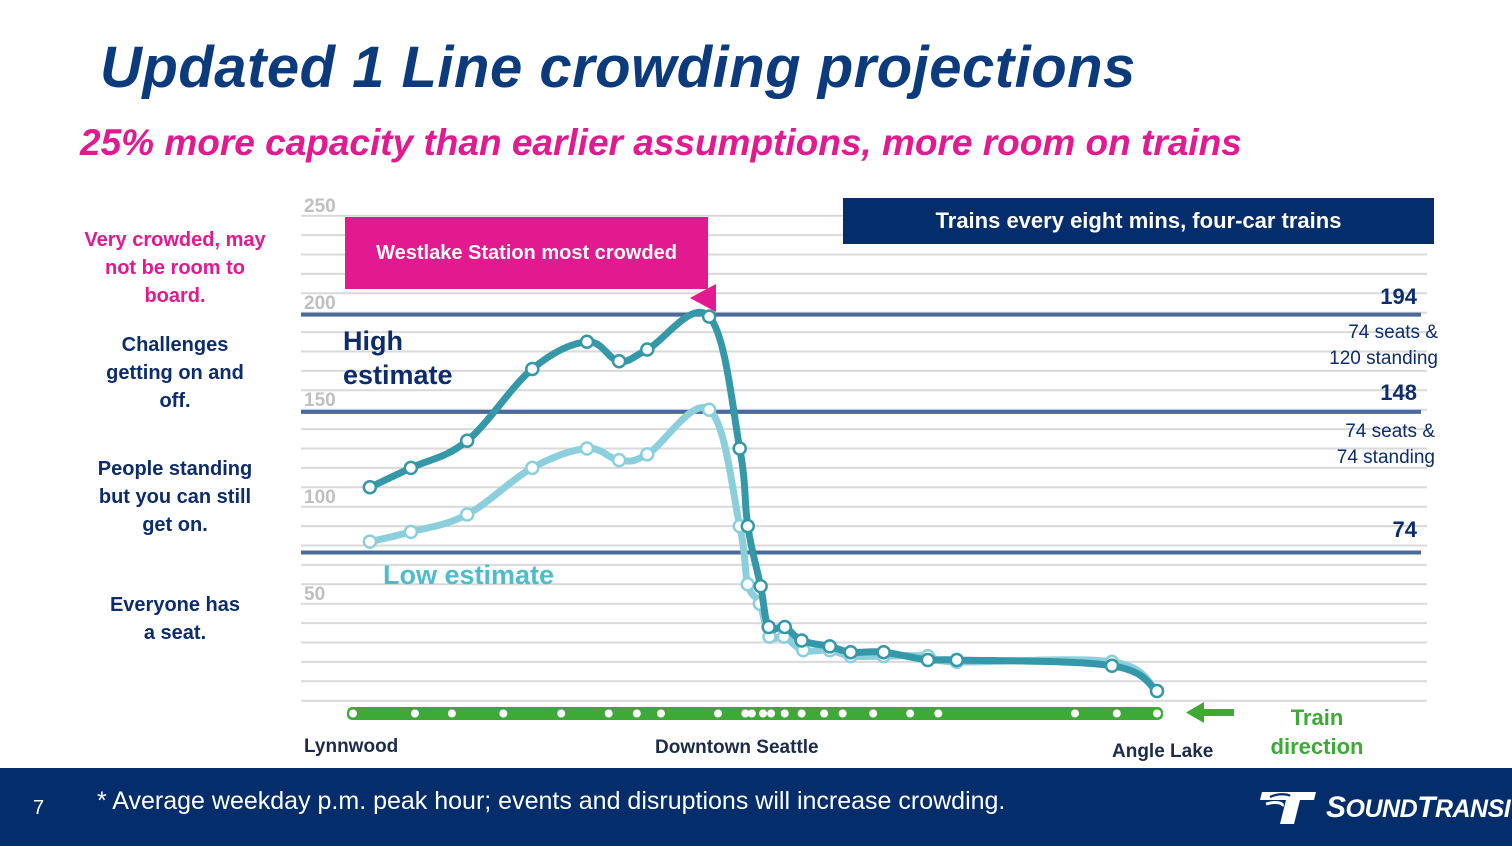  I want to click on logo-letters: RANSIT, so click(1473, 809).